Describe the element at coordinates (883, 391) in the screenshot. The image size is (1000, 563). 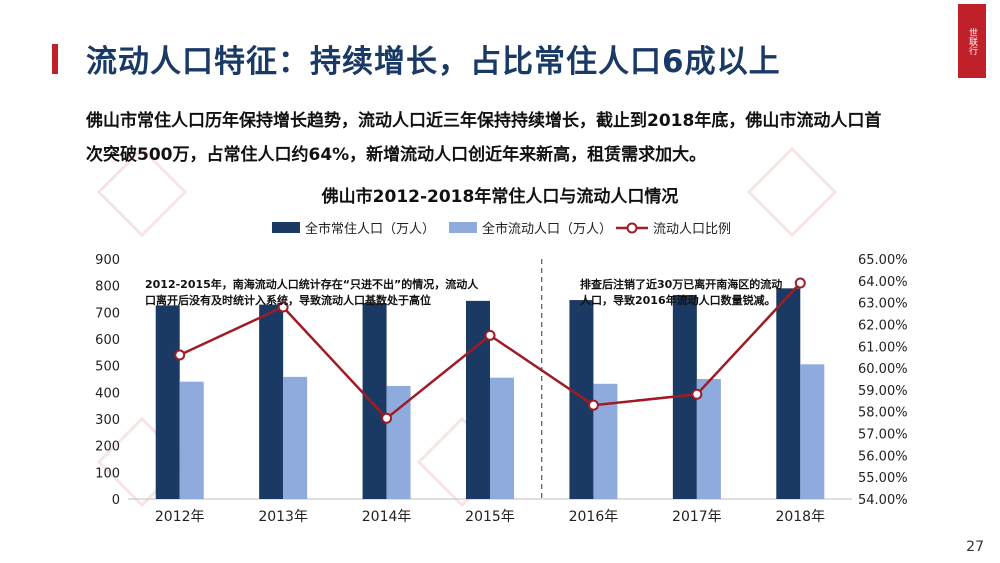
I see `y2-axis-tick-label: 59.00%` at that location.